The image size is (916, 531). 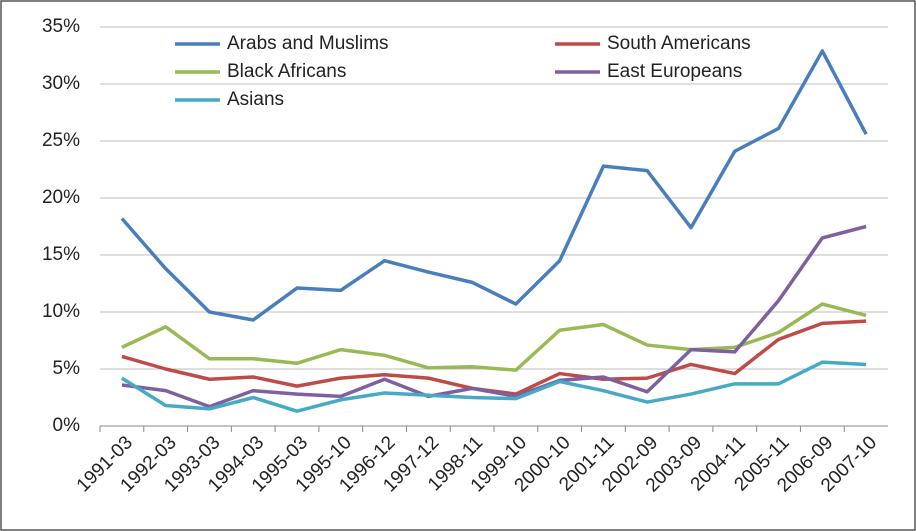 I want to click on legend-label: South Americans, so click(x=679, y=43).